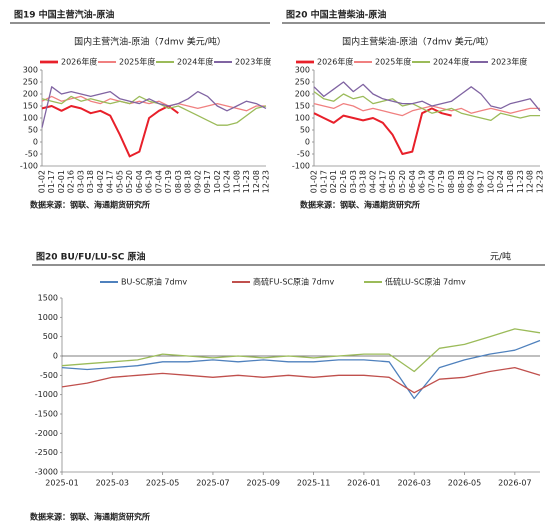 The height and width of the screenshot is (528, 550). I want to click on x-tick-label: 08-18, so click(461, 181).